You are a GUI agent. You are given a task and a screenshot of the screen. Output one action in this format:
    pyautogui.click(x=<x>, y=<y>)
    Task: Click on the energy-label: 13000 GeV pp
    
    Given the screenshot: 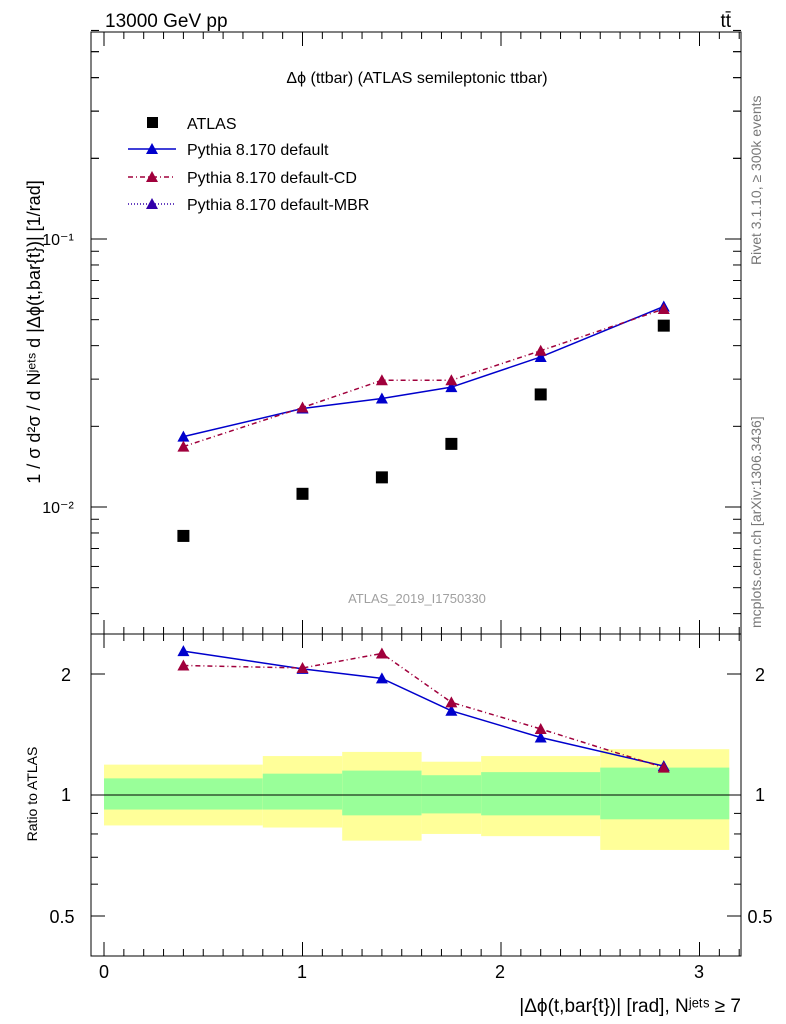 What is the action you would take?
    pyautogui.click(x=166, y=21)
    